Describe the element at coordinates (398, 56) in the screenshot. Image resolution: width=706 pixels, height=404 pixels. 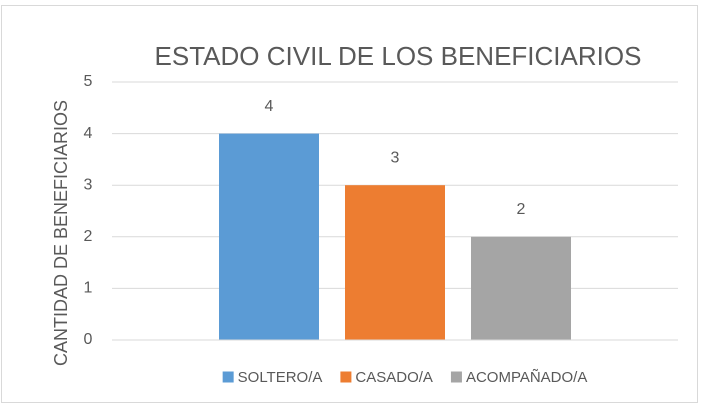
I see `chart-title: ESTADO CIVIL DE LOS BENEFICIARIOS` at that location.